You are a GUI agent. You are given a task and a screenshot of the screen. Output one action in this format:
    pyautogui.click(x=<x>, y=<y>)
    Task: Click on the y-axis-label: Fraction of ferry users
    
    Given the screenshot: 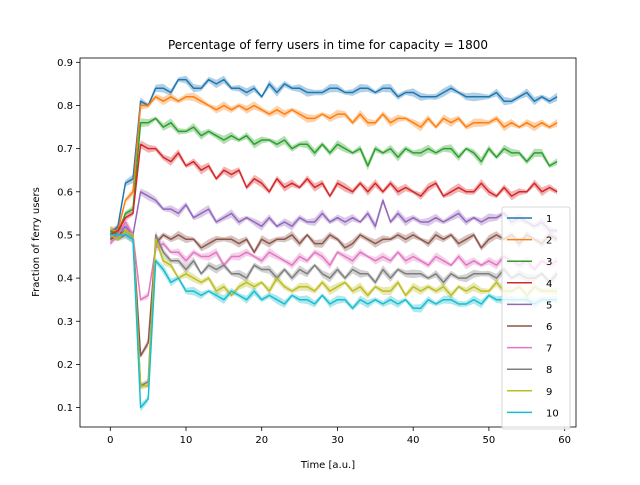 What is the action you would take?
    pyautogui.click(x=36, y=242)
    